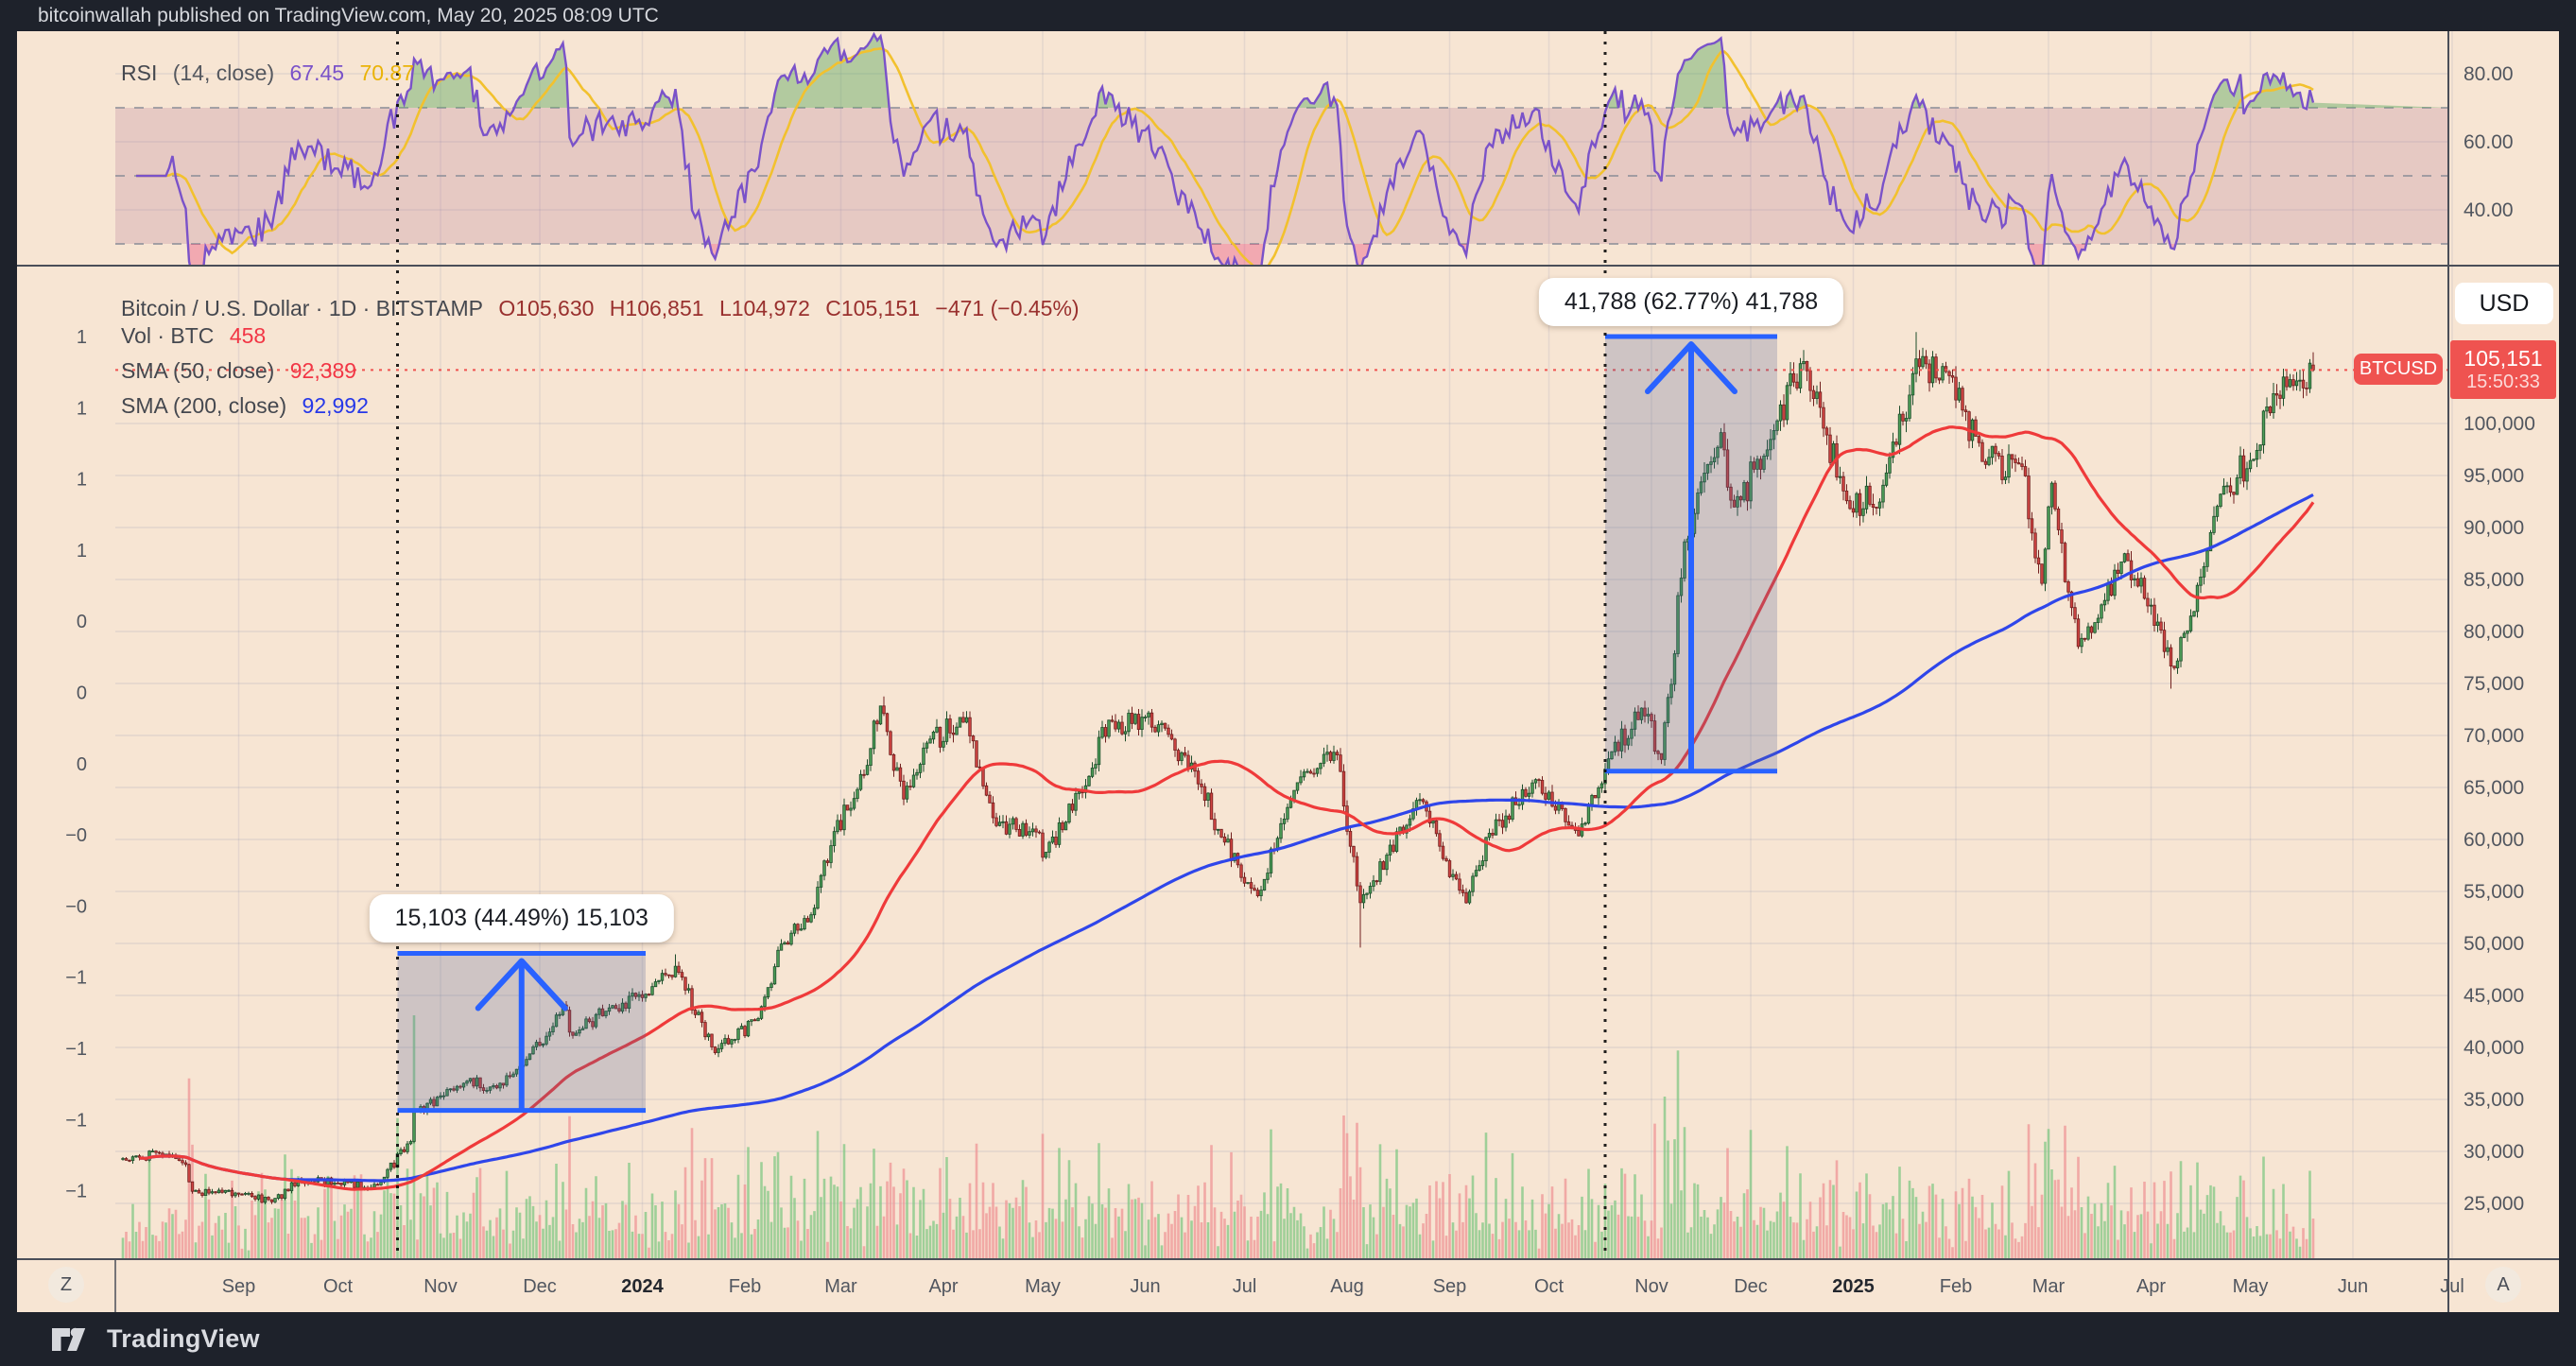  I want to click on svg-text: 45,000, so click(2494, 996).